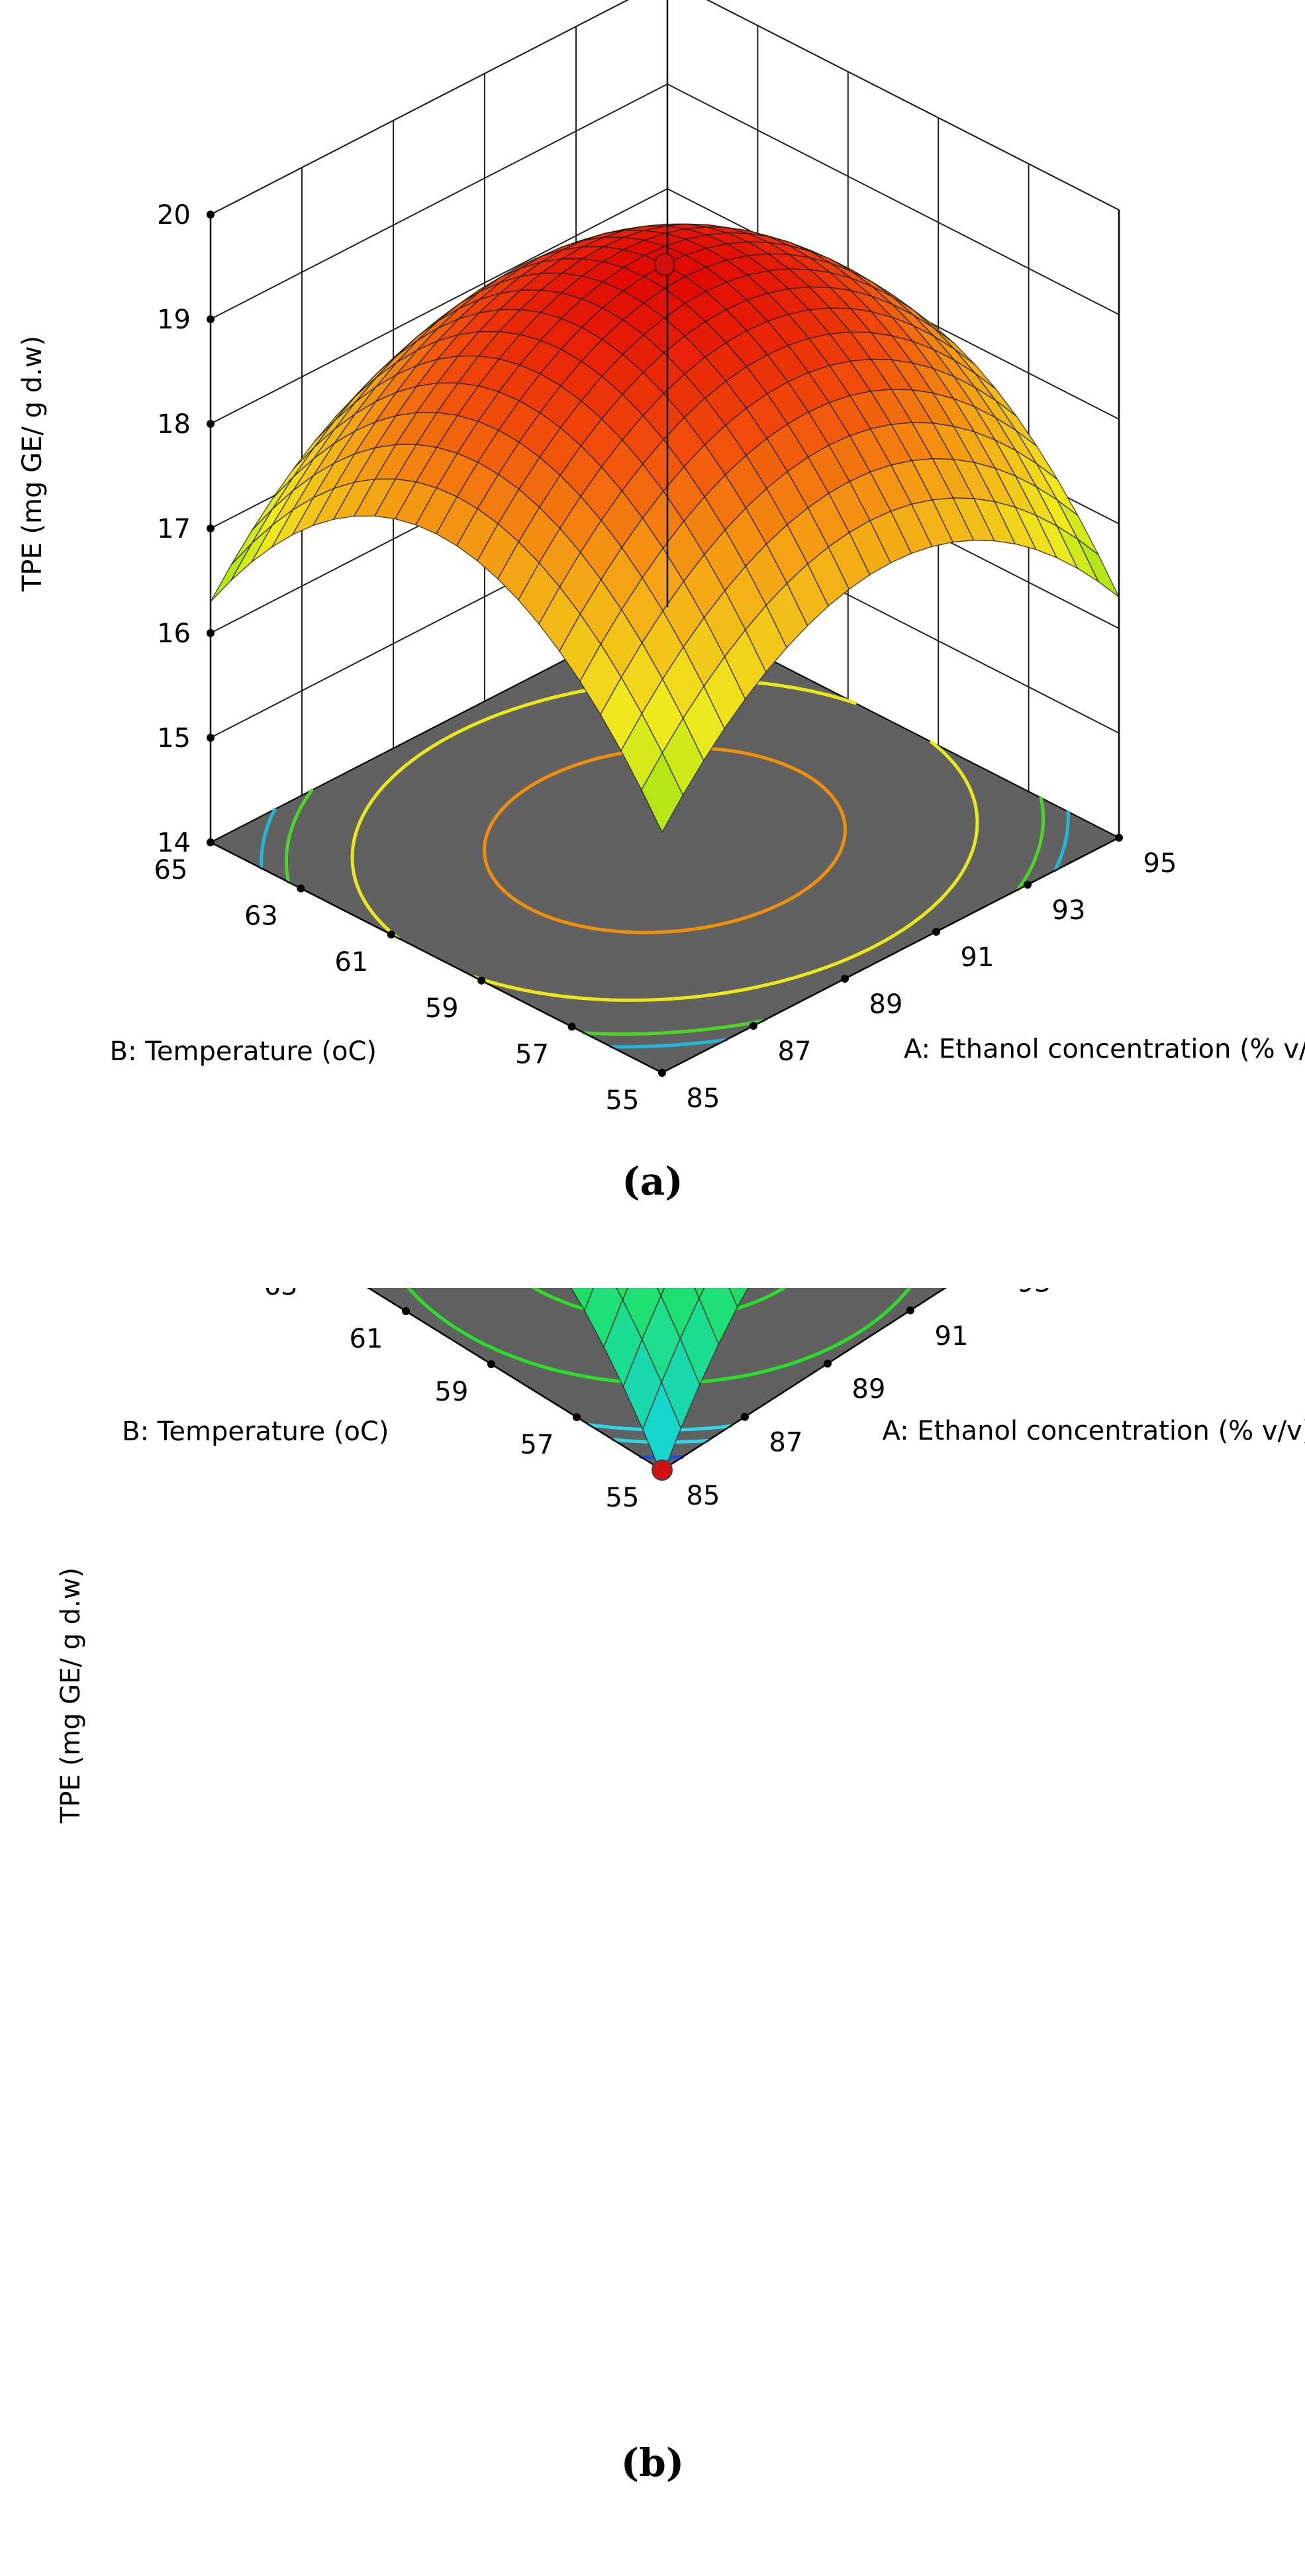 The height and width of the screenshot is (2576, 1305). Describe the element at coordinates (652, 1181) in the screenshot. I see `panel-label-a: (a)` at that location.